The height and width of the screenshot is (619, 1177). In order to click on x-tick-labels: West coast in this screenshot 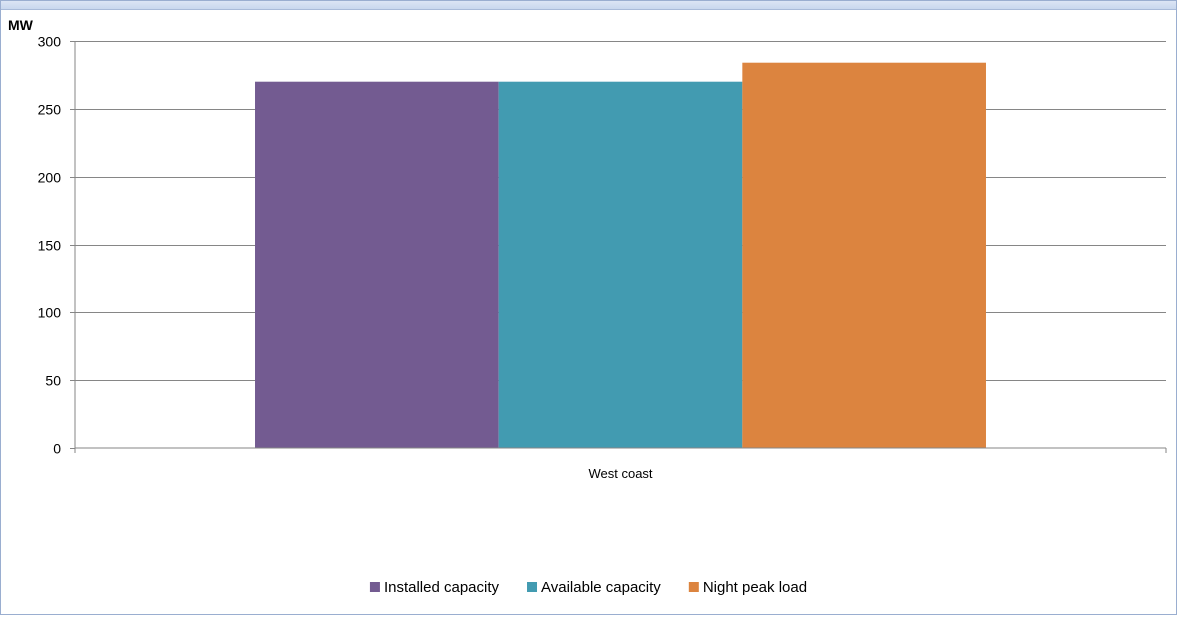, I will do `click(620, 473)`.